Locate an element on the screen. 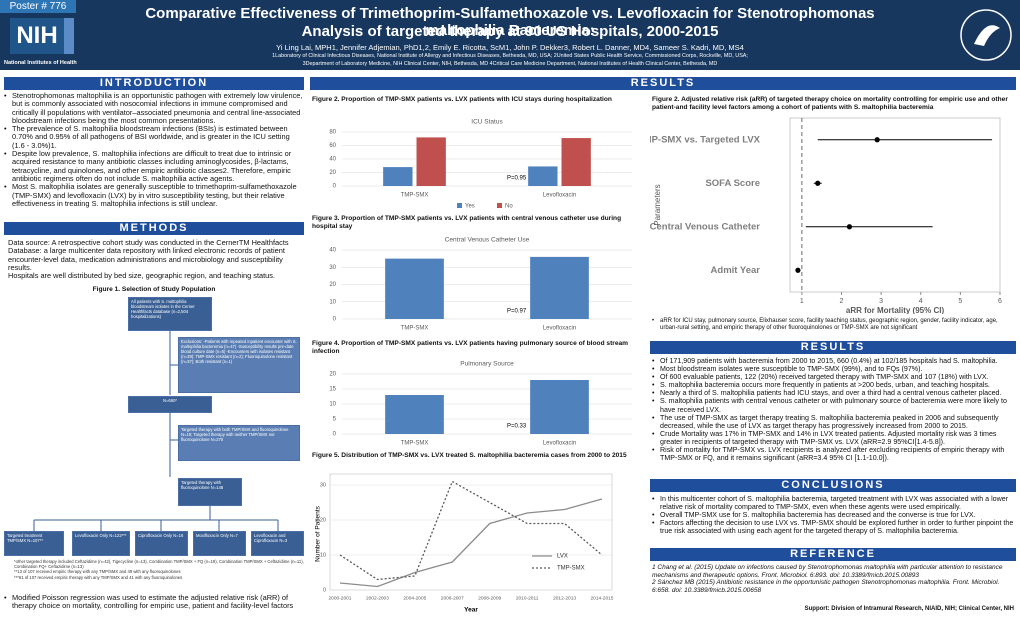  x-tick-label: 4 is located at coordinates (921, 301).